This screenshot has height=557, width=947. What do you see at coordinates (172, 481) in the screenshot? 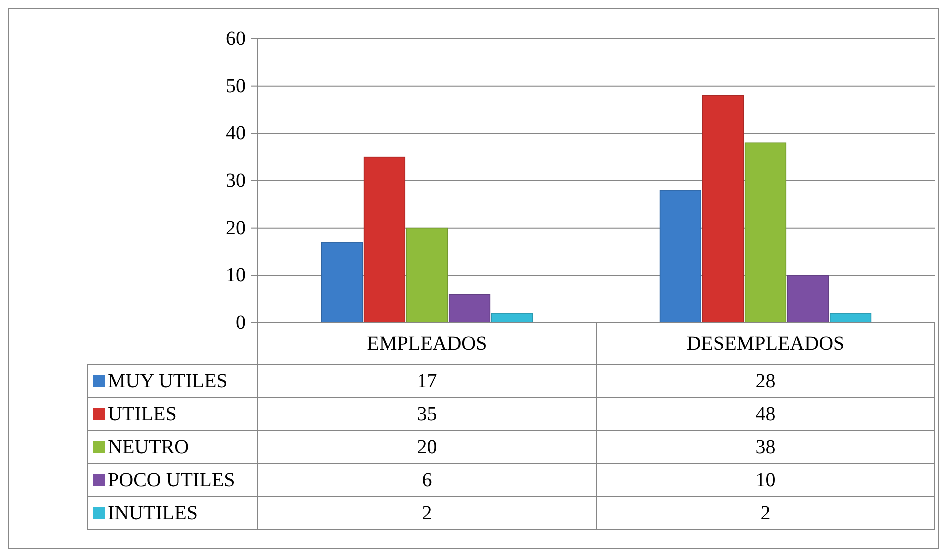
I see `legend-label: POCO UTILES` at bounding box center [172, 481].